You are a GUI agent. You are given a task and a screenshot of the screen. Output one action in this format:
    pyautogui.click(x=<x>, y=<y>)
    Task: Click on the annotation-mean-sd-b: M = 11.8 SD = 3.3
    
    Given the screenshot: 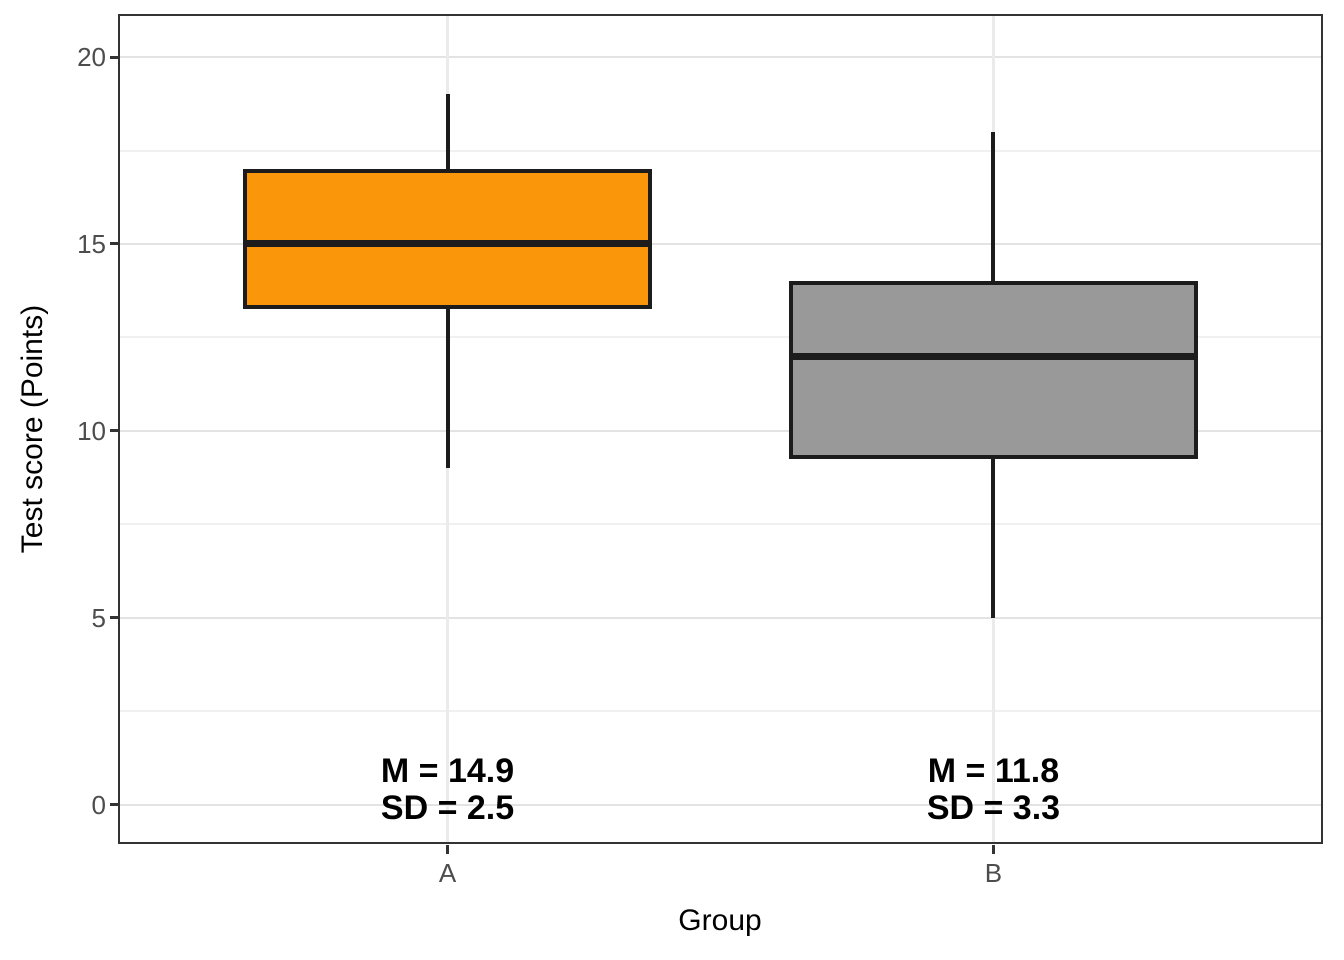 What is the action you would take?
    pyautogui.click(x=993, y=789)
    